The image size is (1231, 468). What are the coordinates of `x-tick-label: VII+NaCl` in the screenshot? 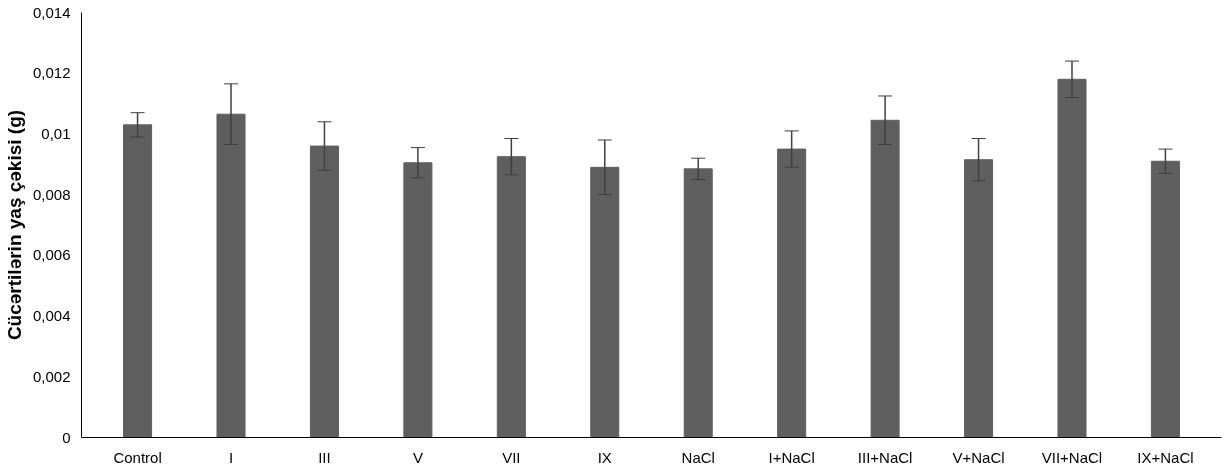 It's located at (1072, 457).